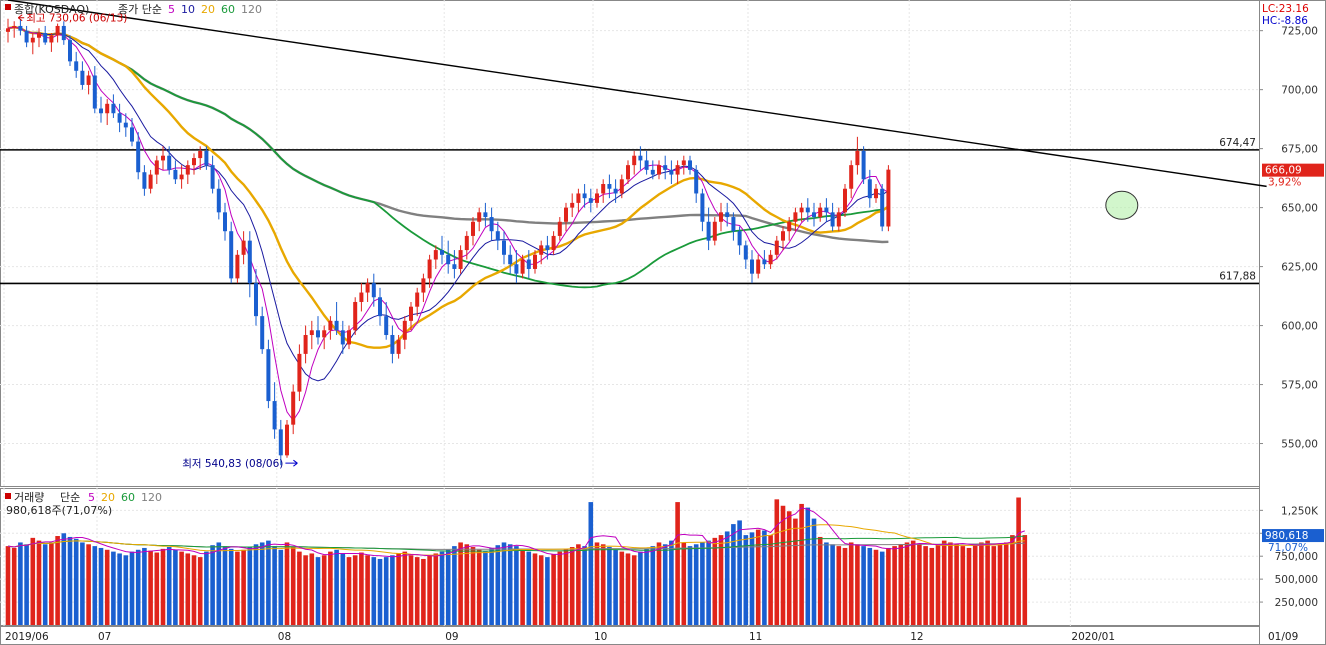 This screenshot has width=1326, height=645. What do you see at coordinates (516, 532) in the screenshot?
I see `volume-ma-lines` at bounding box center [516, 532].